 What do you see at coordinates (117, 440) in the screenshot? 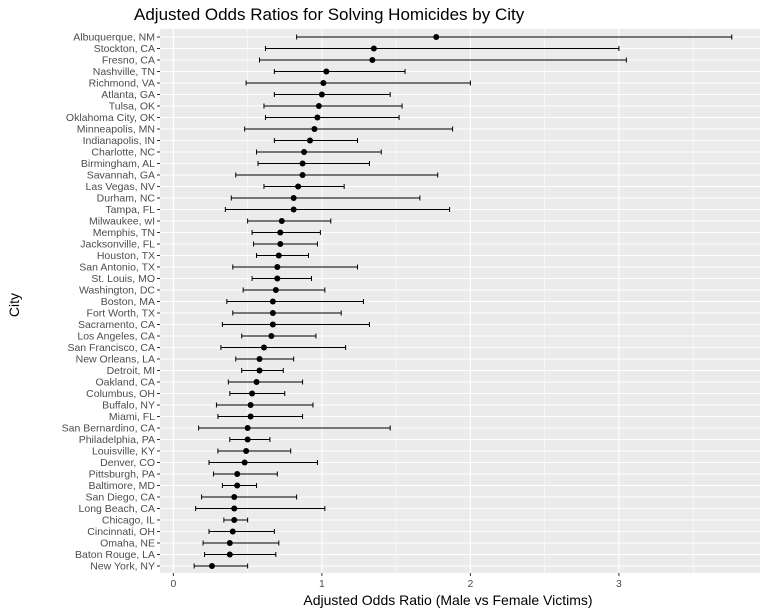
I see `y-tick-label: Philadelphia, PA` at bounding box center [117, 440].